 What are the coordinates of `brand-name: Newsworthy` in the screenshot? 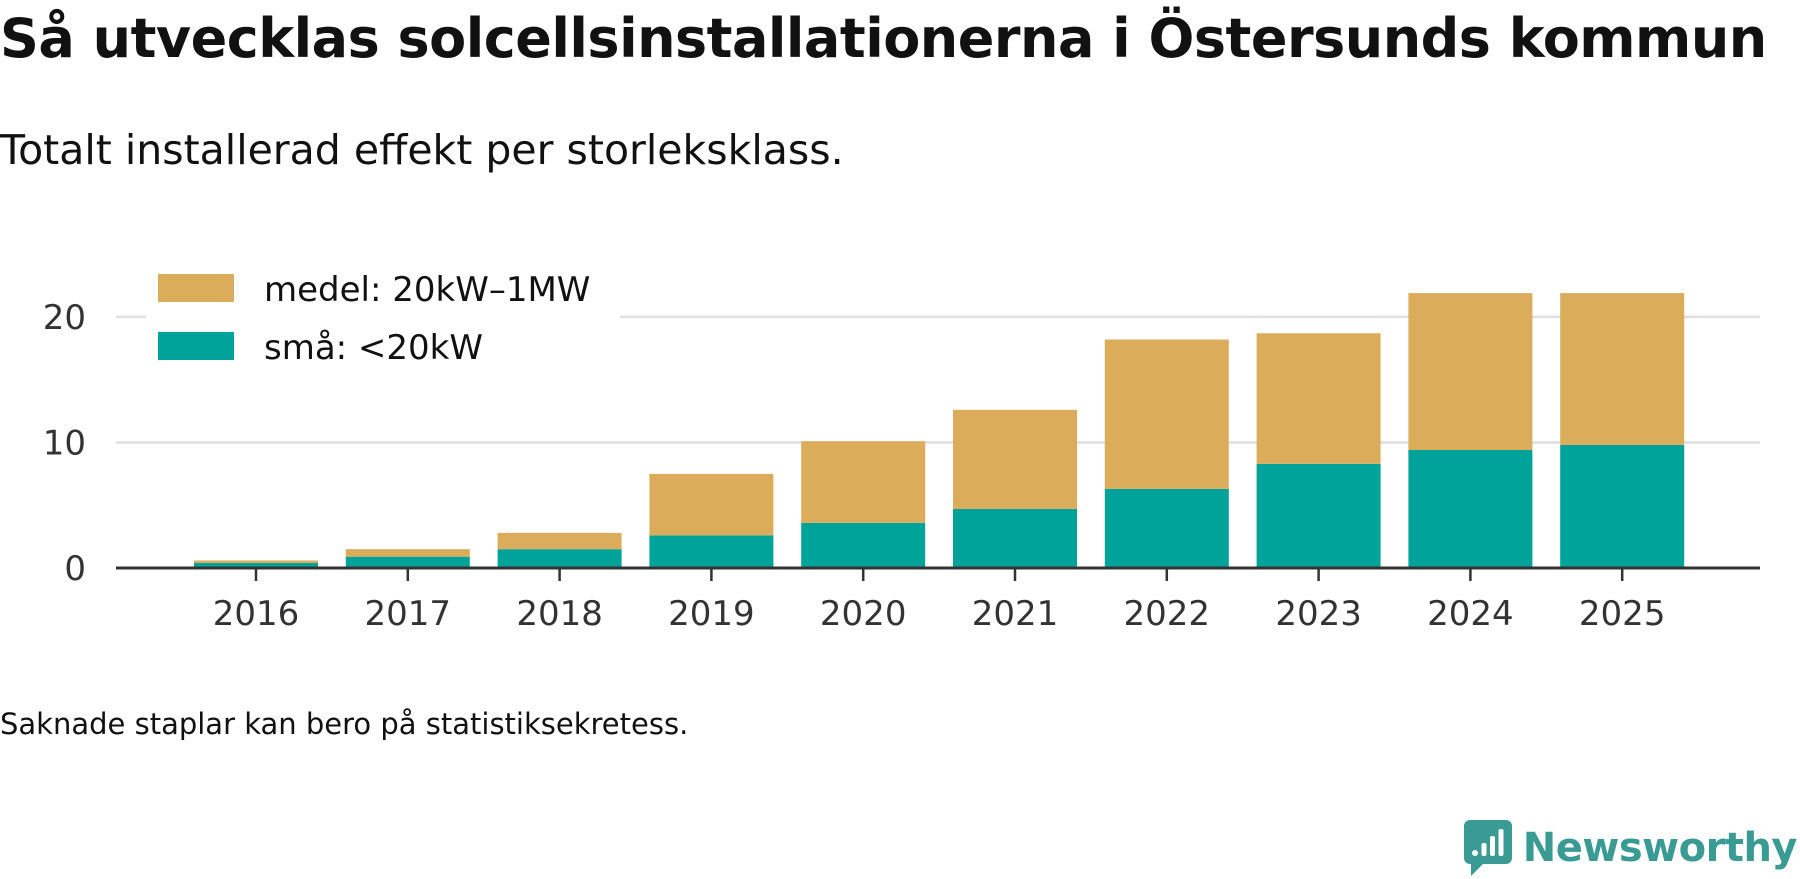 It's located at (1660, 848).